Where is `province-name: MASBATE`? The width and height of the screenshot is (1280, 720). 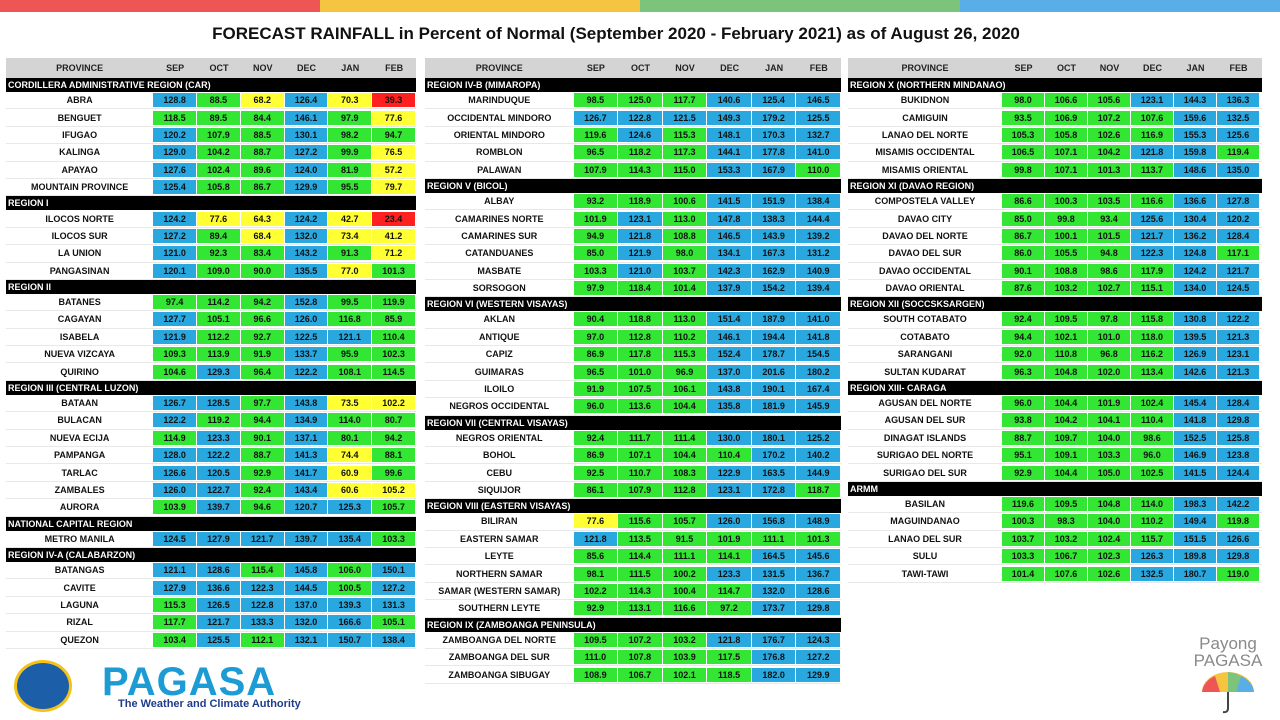
province-name: MASBATE is located at coordinates (499, 270).